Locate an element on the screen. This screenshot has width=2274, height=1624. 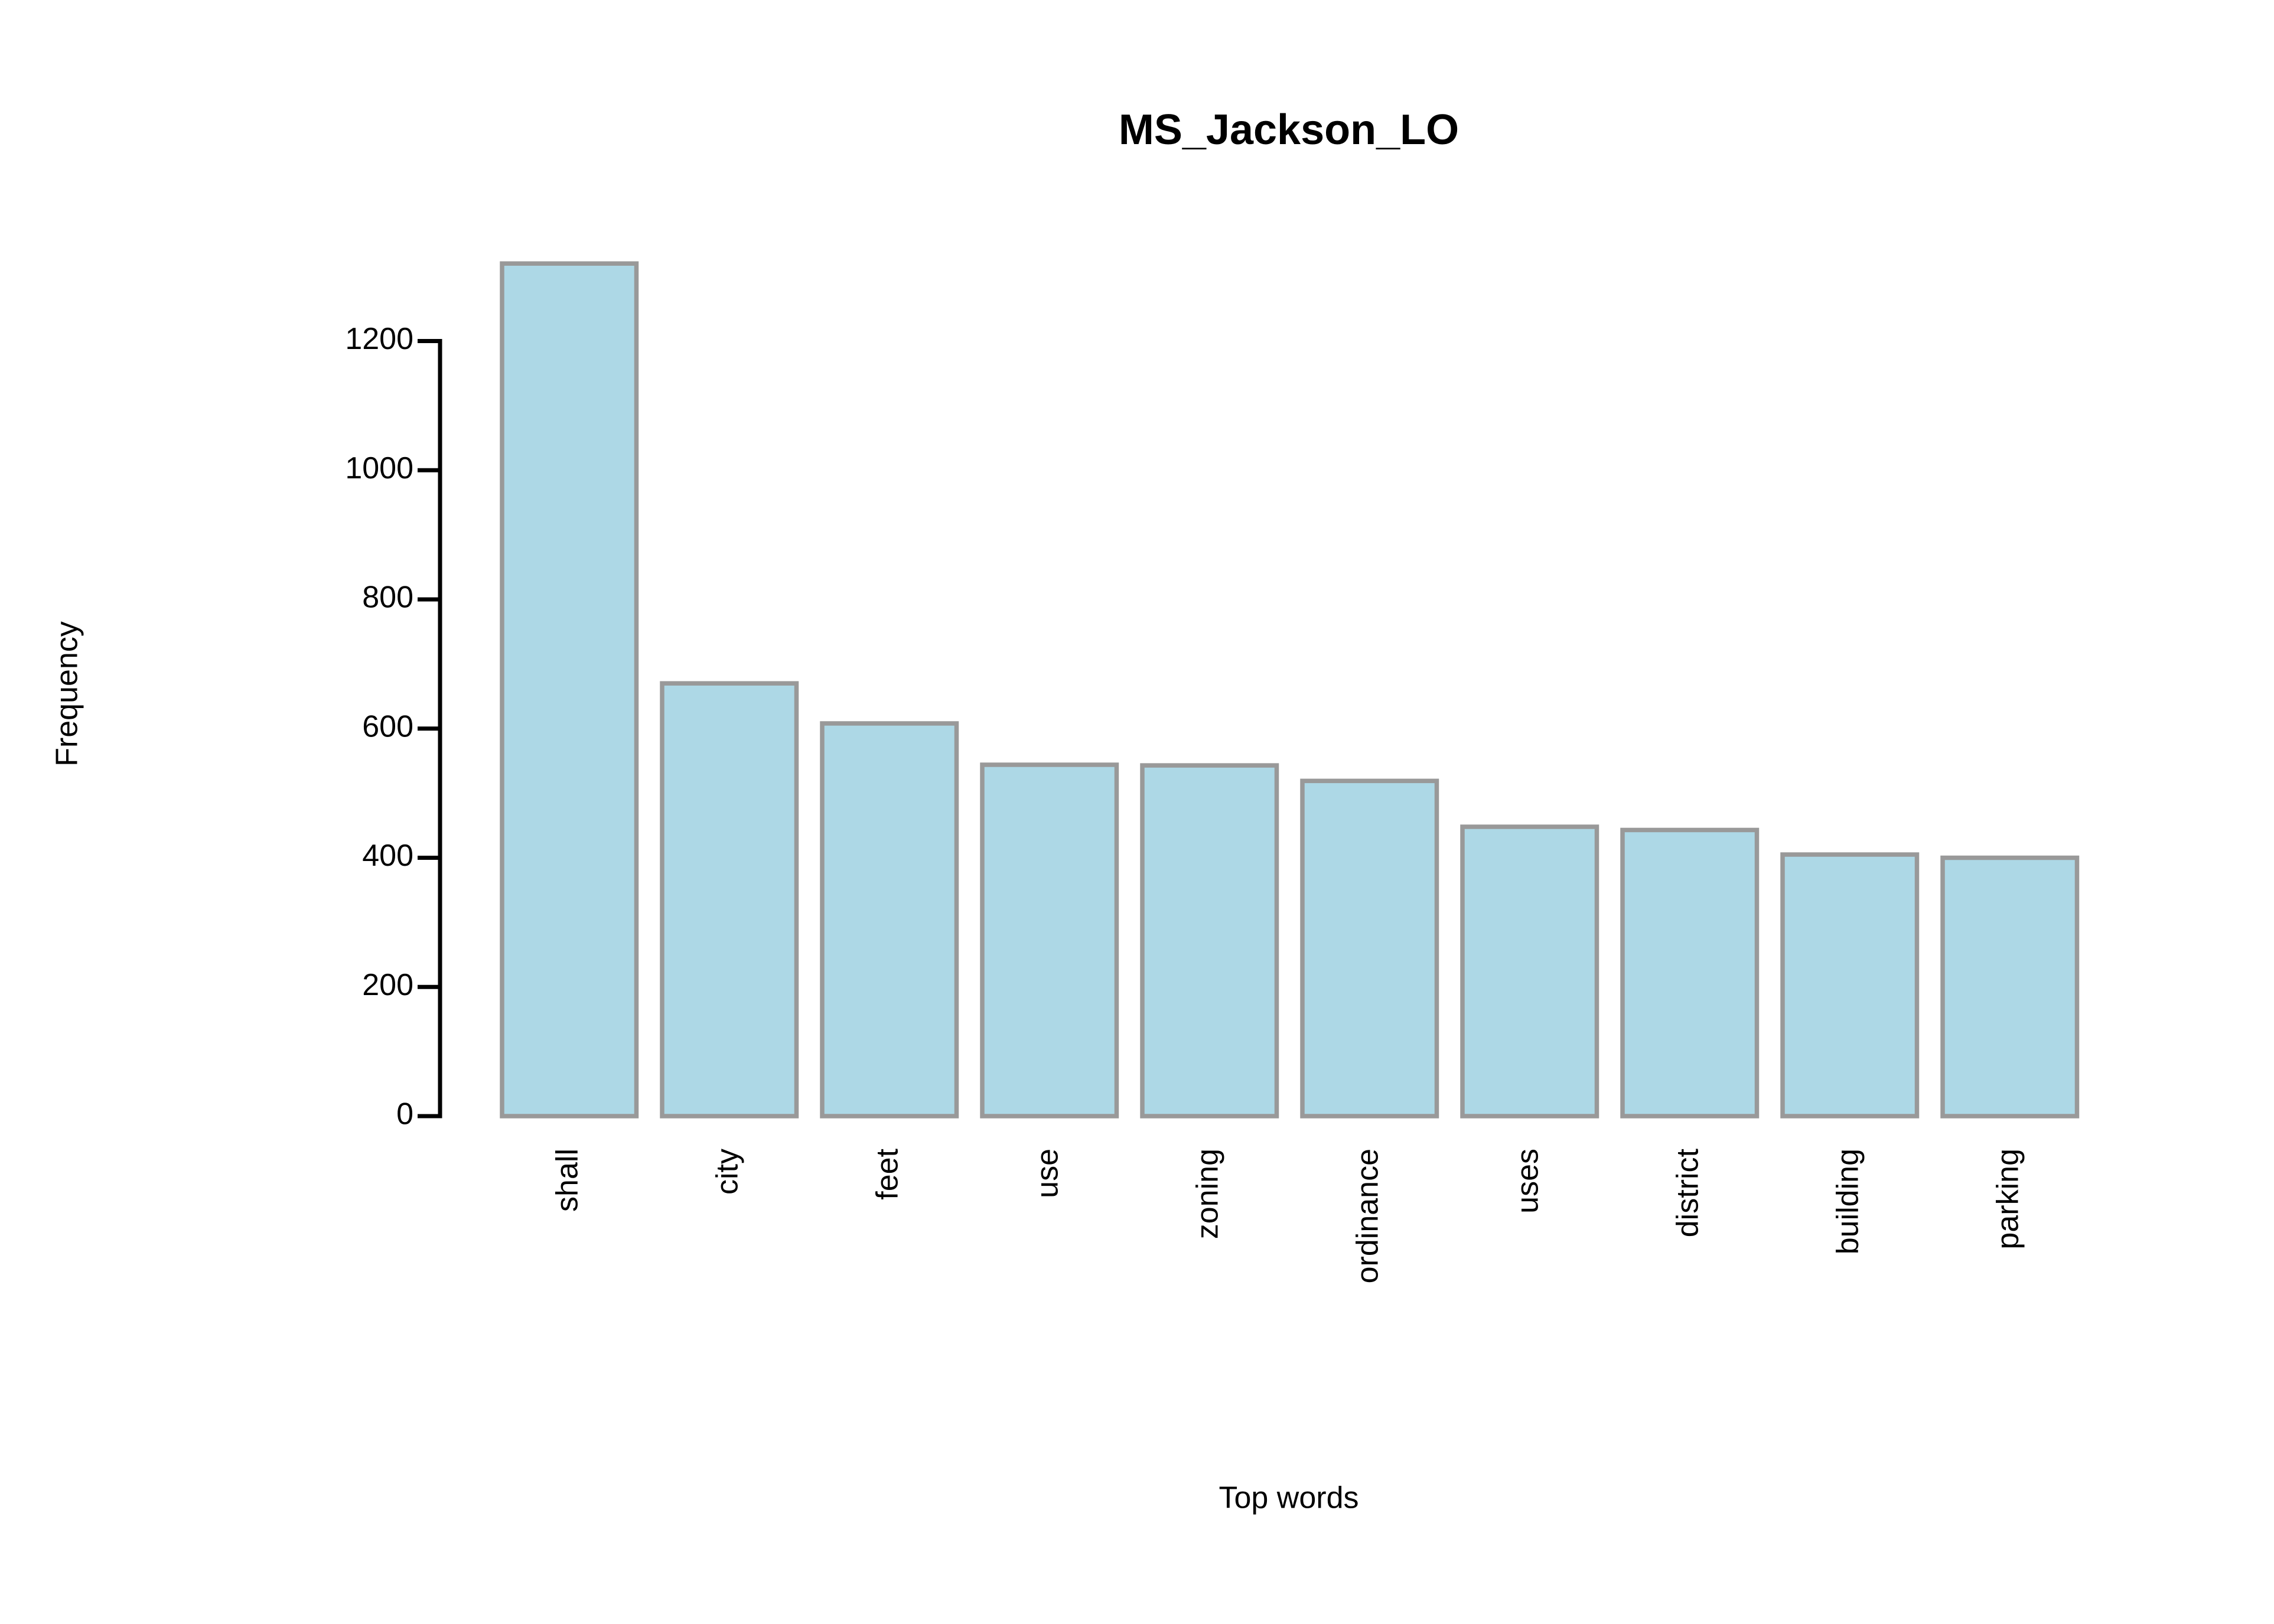
x-tick-label: parking is located at coordinates (2007, 1199).